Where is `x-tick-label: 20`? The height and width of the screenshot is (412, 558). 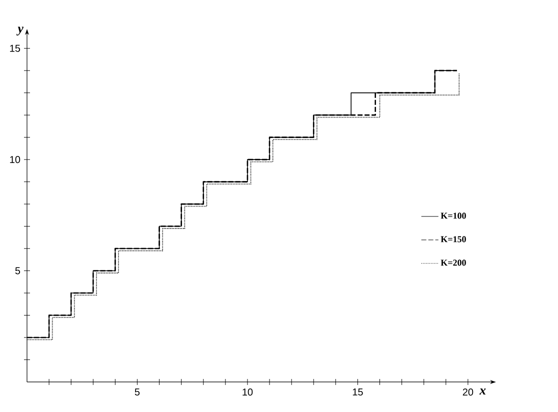
x-tick-label: 20 is located at coordinates (468, 392).